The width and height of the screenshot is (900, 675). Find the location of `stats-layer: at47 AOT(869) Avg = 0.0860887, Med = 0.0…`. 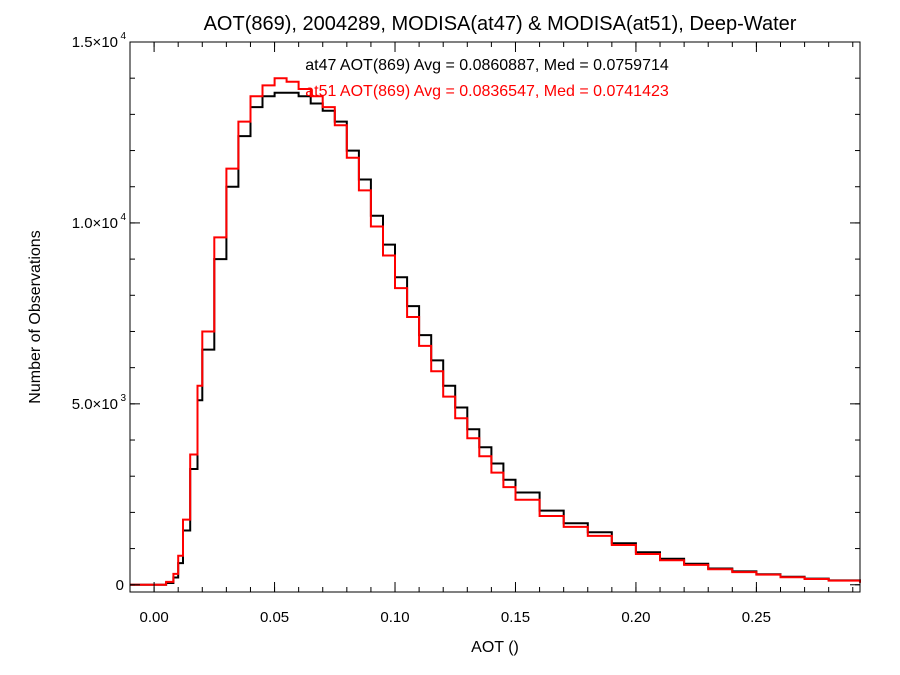

stats-layer: at47 AOT(869) Avg = 0.0860887, Med = 0.0… is located at coordinates (487, 78).